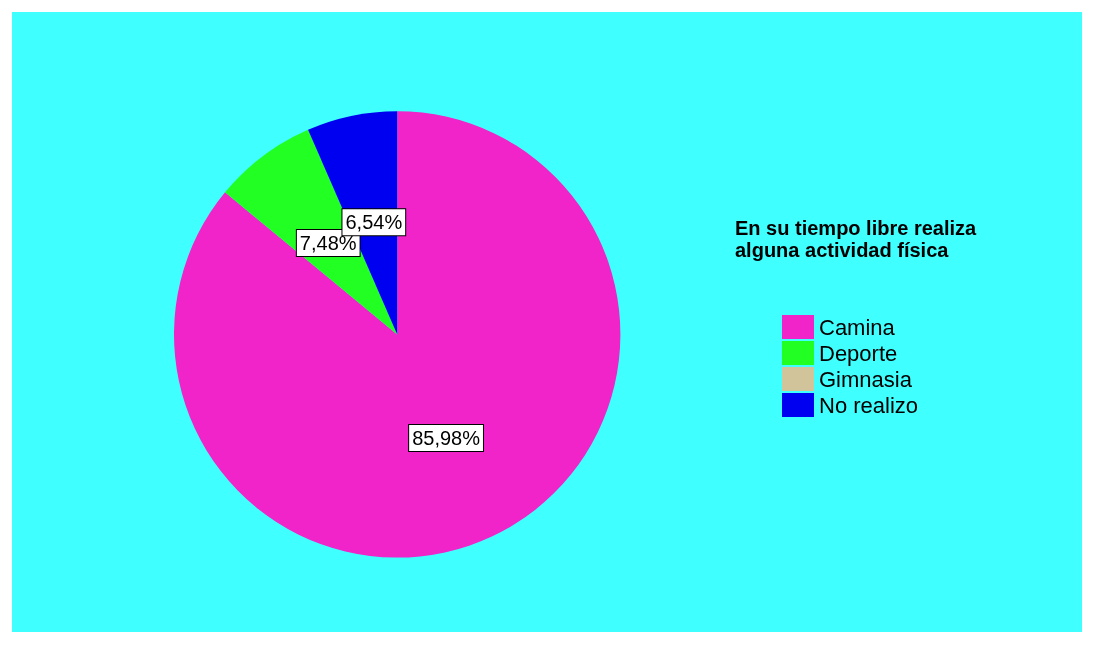 The width and height of the screenshot is (1094, 646). I want to click on data-label: 6,54%, so click(374, 222).